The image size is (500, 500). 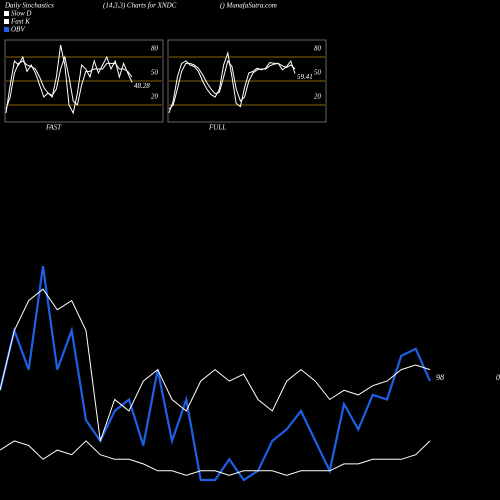 I want to click on panel-label: FAST, so click(x=53, y=128).